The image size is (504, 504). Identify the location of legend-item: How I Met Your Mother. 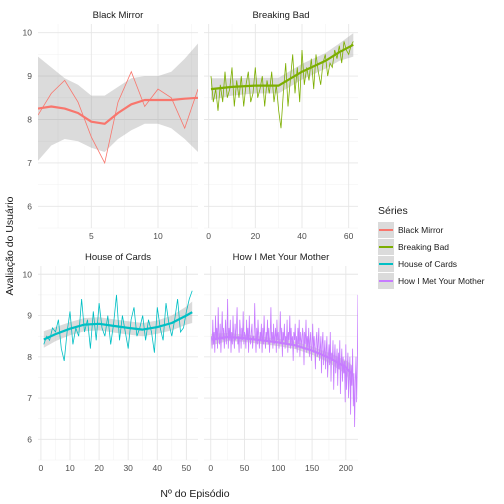
(431, 281).